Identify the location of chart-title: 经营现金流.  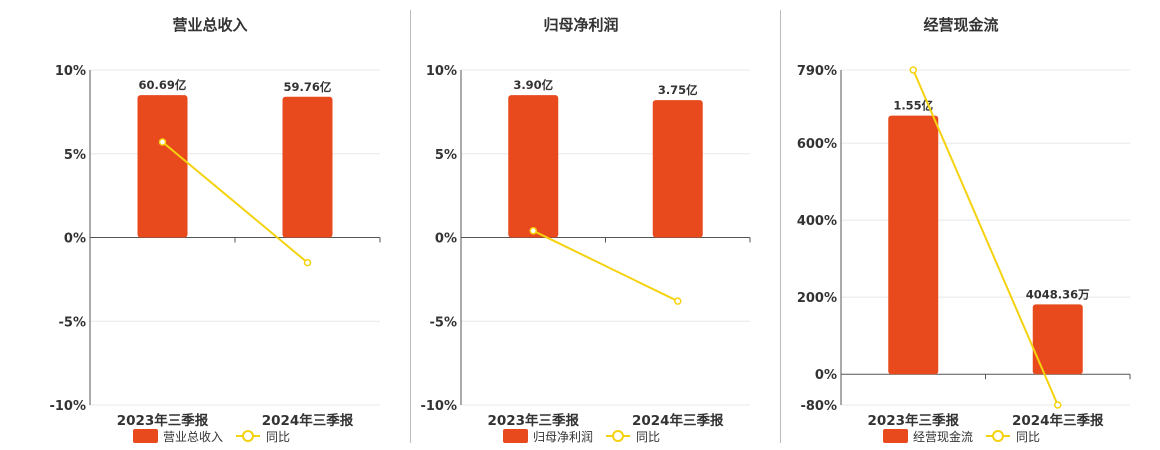
(960, 25).